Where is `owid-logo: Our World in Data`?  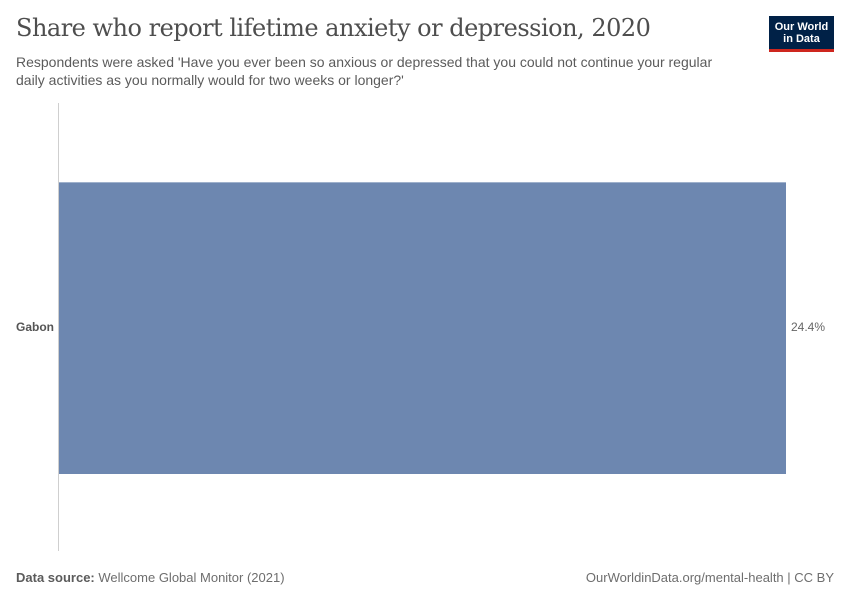
owid-logo: Our World in Data is located at coordinates (801, 34).